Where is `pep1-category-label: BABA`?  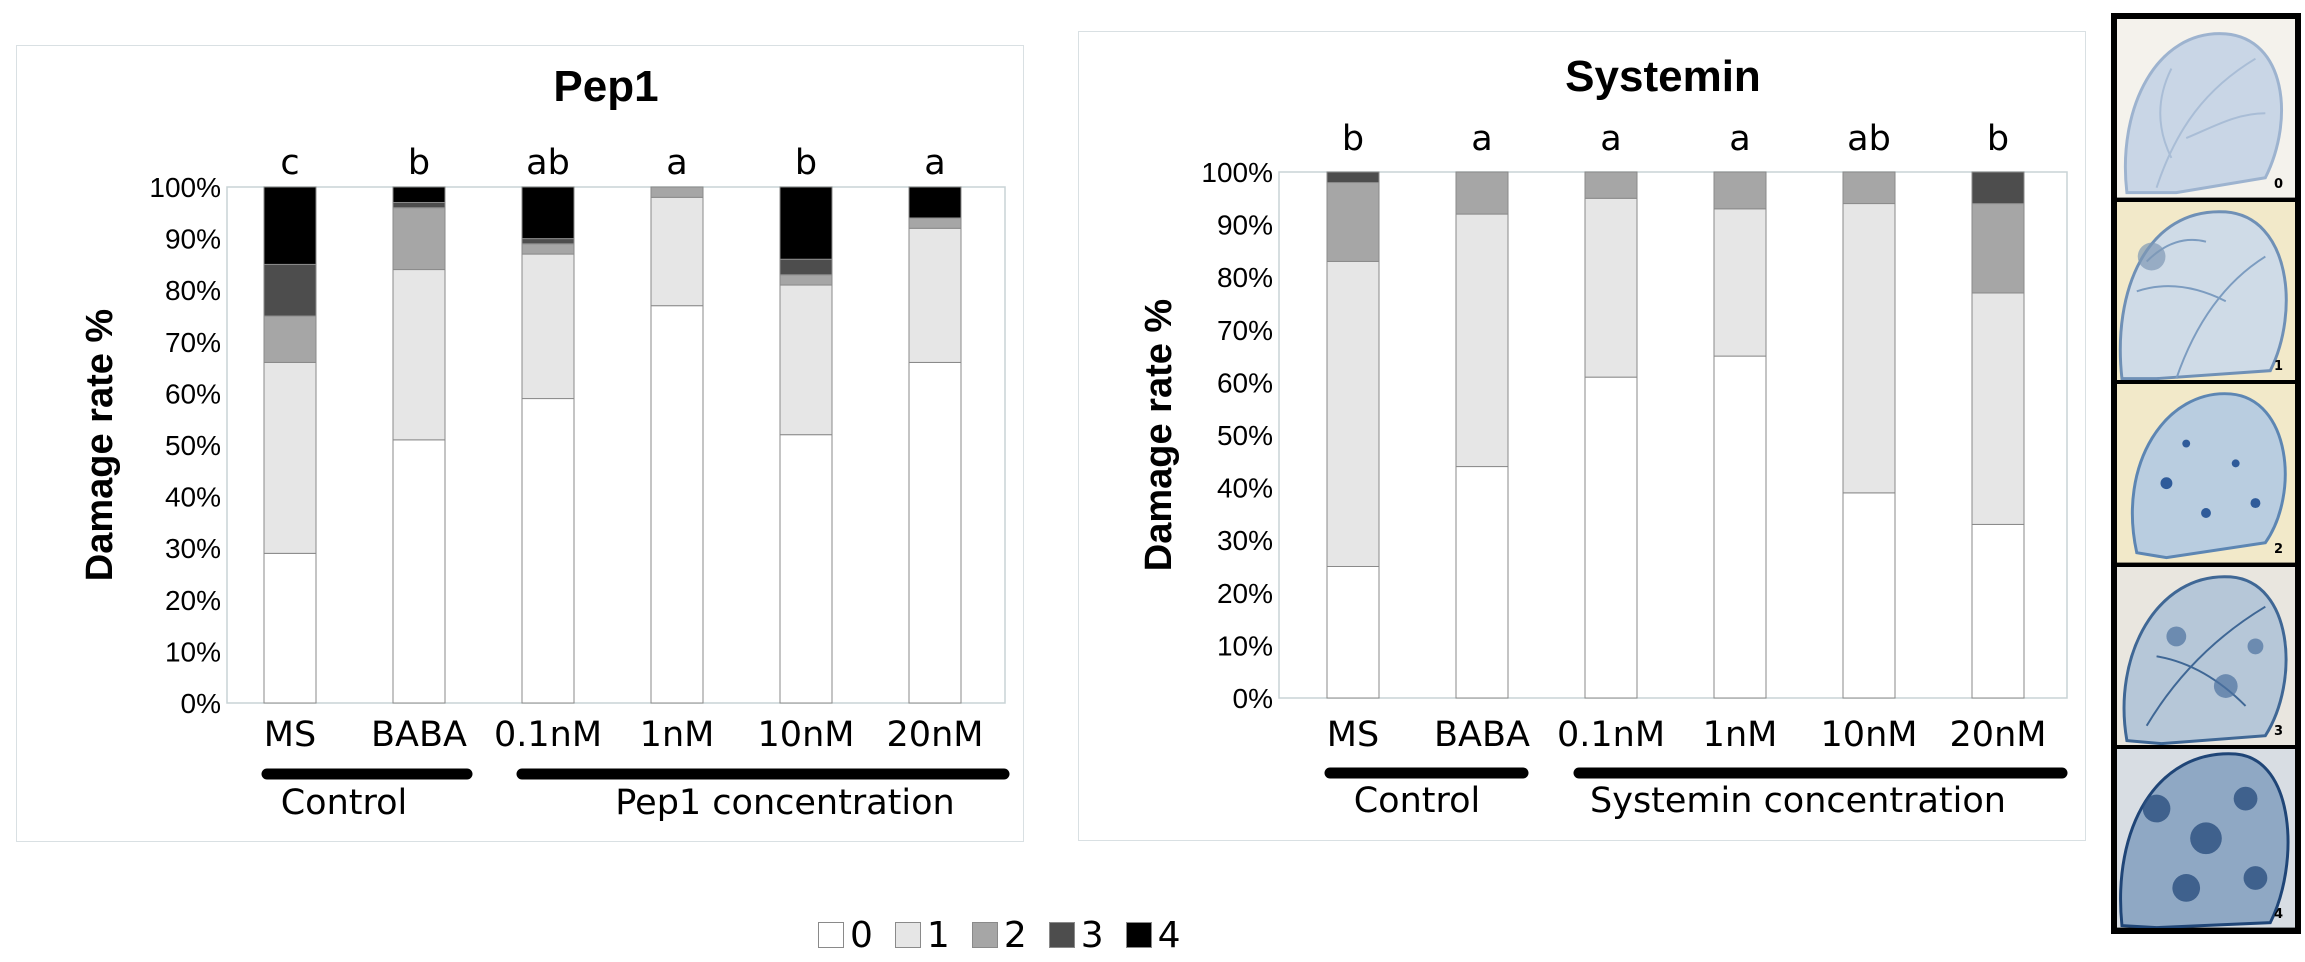
pep1-category-label: BABA is located at coordinates (419, 735).